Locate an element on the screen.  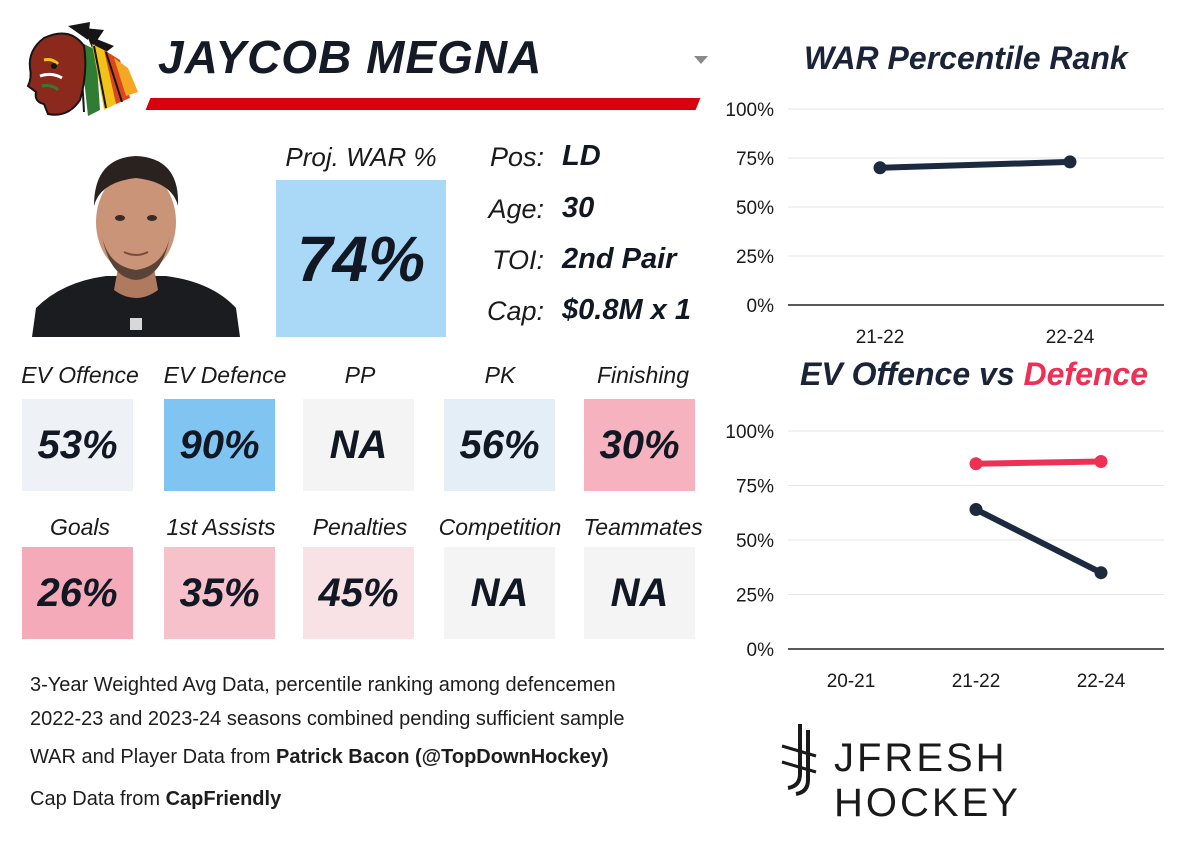
info-key-age: Age: is located at coordinates (516, 209).